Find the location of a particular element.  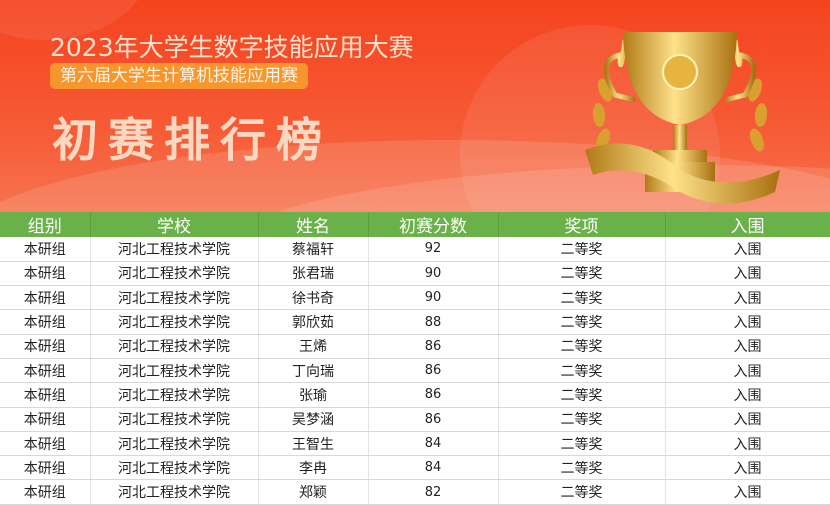

header-col-qualified: 入围 is located at coordinates (747, 224).